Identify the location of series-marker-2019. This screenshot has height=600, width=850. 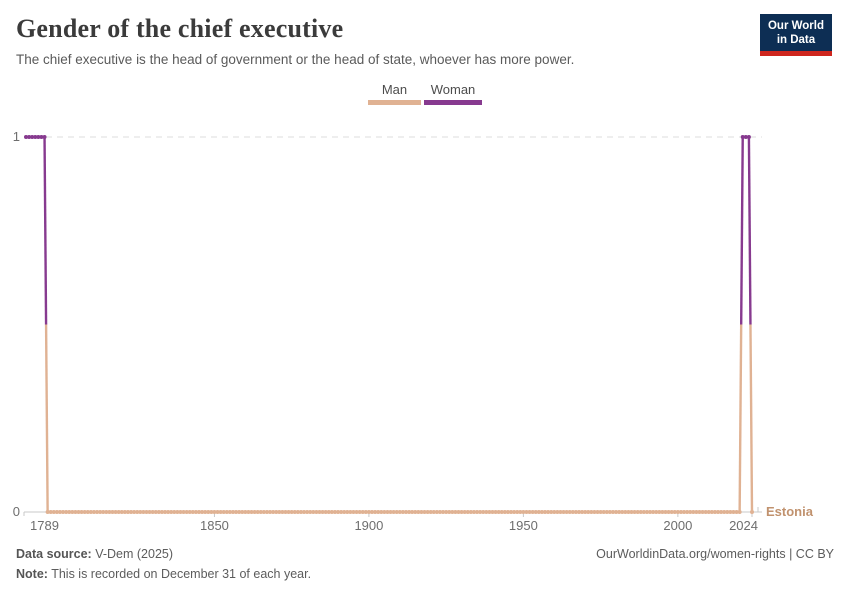
(736, 512).